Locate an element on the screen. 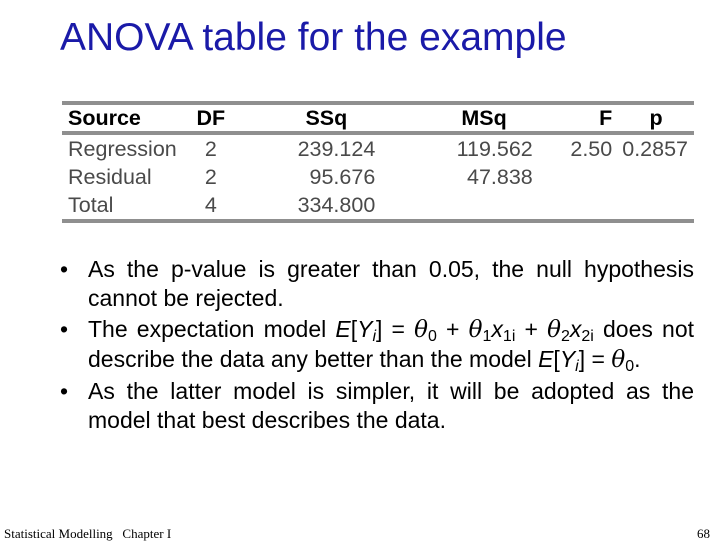  table-row-regression: Regression 2 239.124 119.562 2.50 0.2857 is located at coordinates (378, 148).